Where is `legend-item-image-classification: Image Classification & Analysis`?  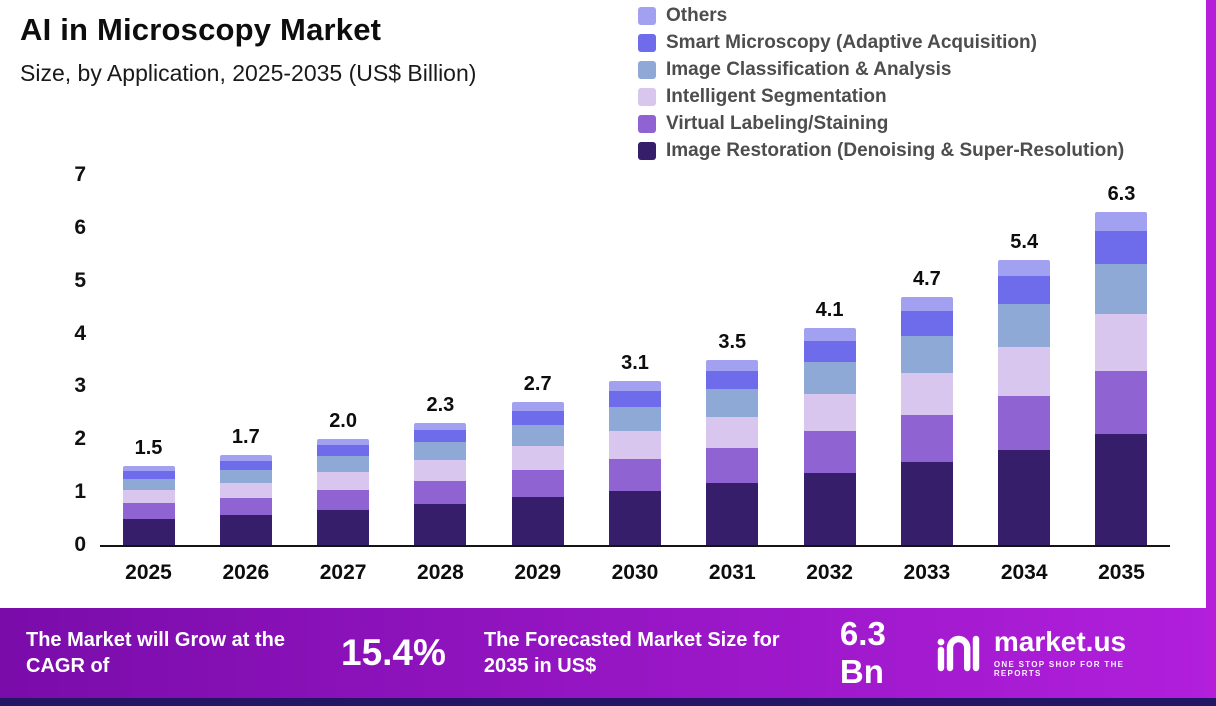
legend-item-image-classification: Image Classification & Analysis is located at coordinates (881, 70).